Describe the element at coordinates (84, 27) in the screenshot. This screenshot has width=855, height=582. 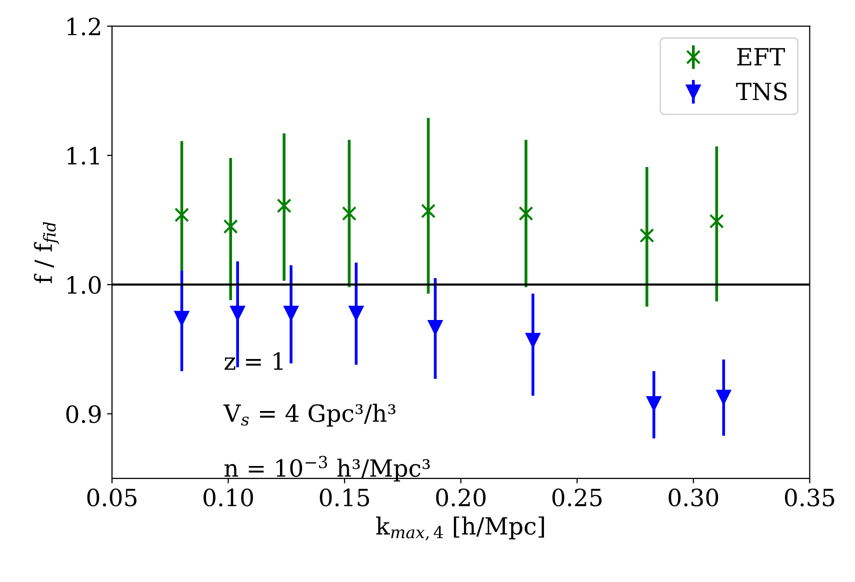
I see `y-tick-label: 1.2` at that location.